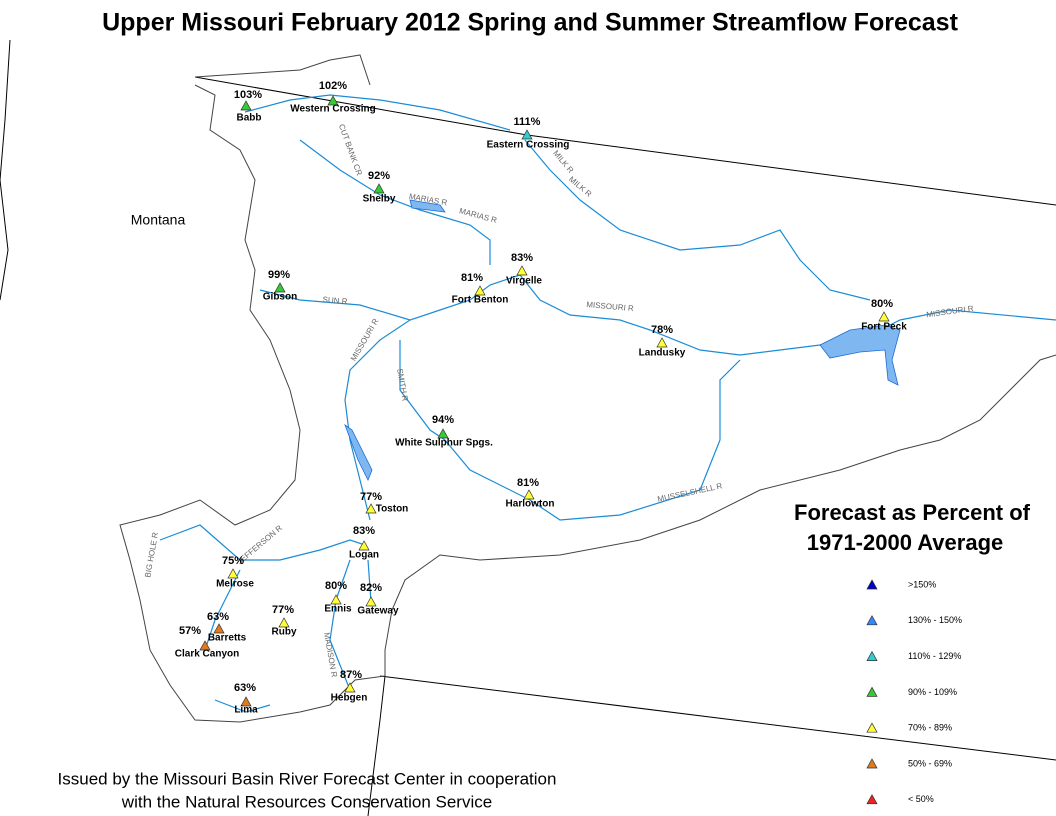 The image size is (1056, 816). I want to click on legend-title: Forecast as Percent of, so click(912, 512).